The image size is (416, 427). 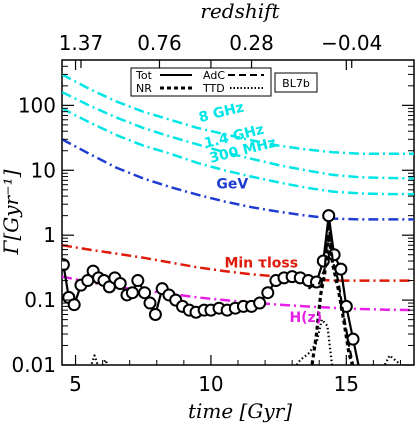 I want to click on legend-label-tot: Tot, so click(x=144, y=75).